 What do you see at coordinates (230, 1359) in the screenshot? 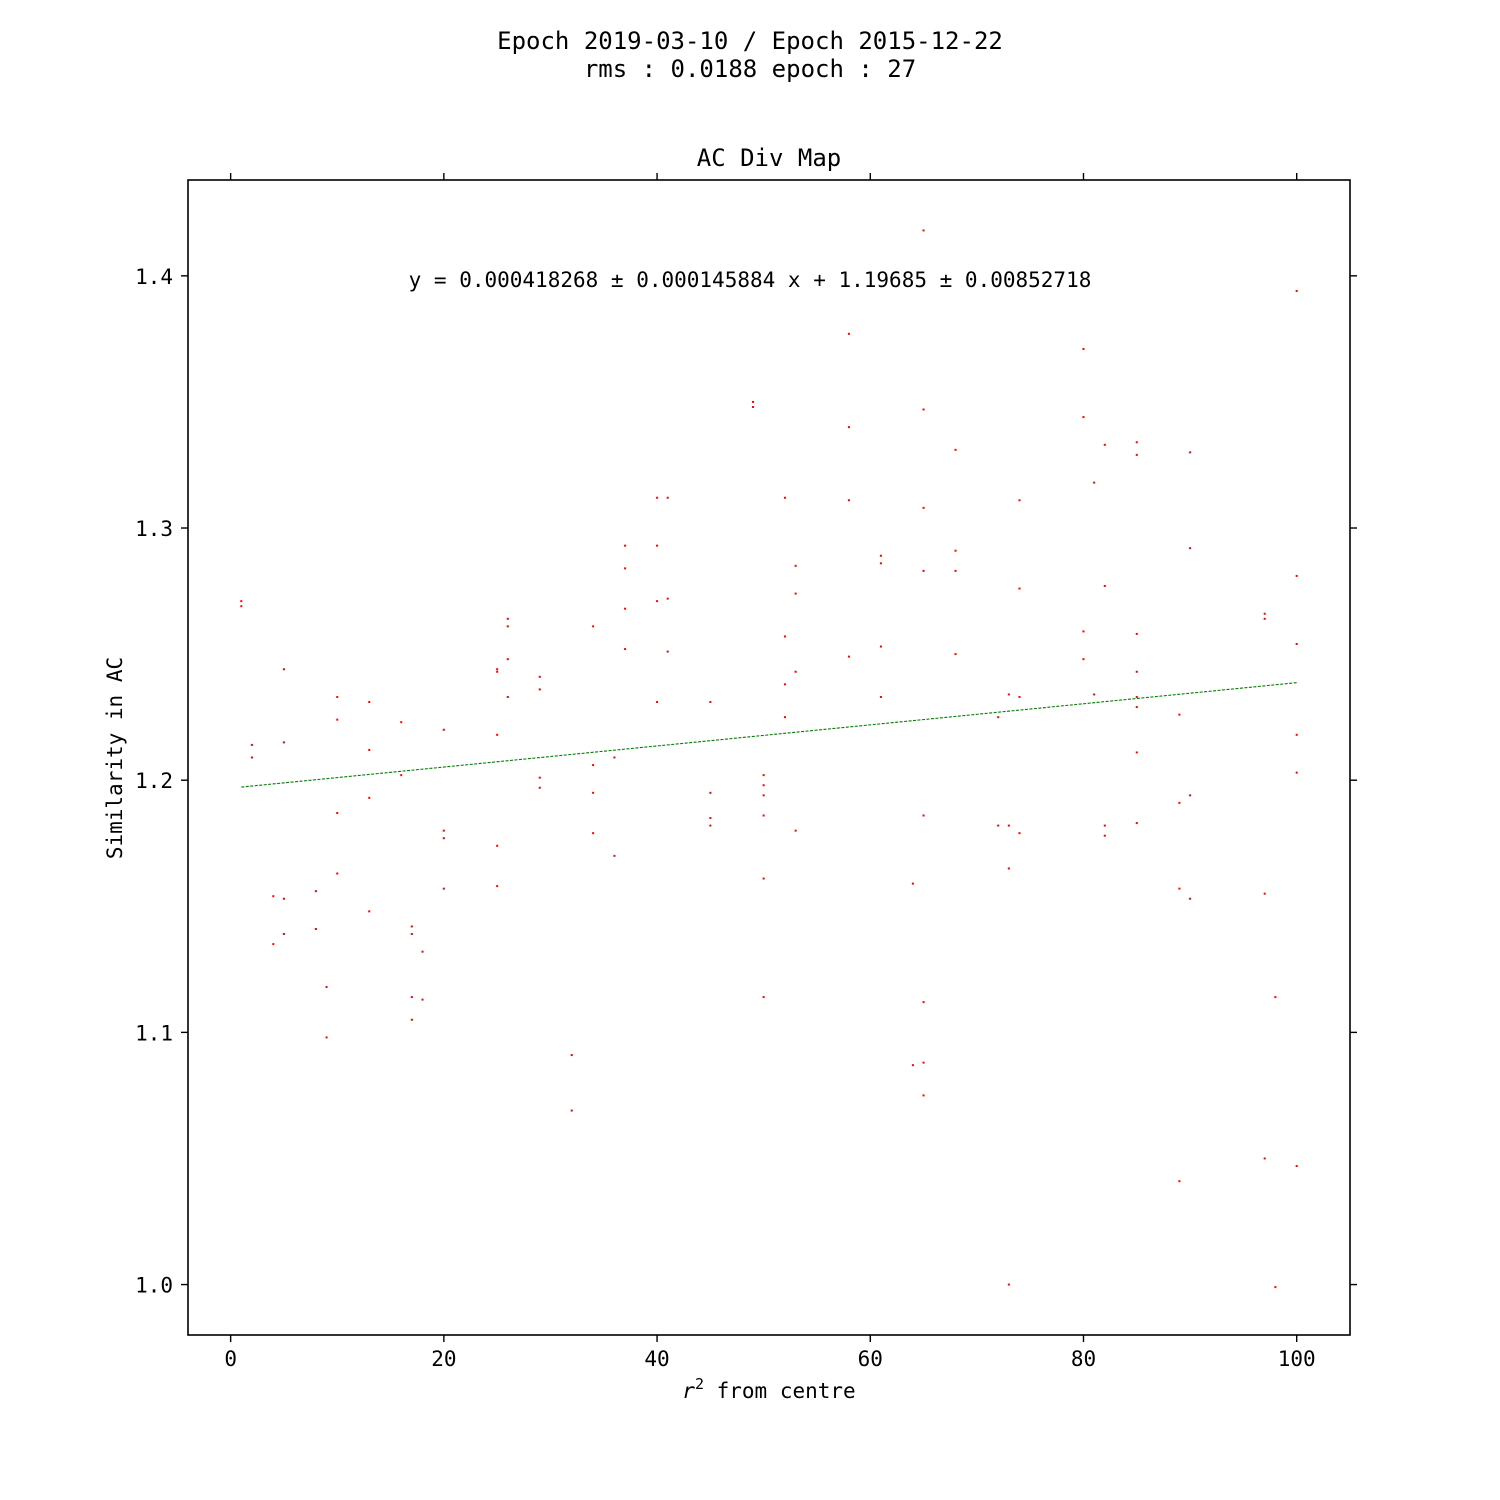
I see `x-tick-label: 0` at bounding box center [230, 1359].